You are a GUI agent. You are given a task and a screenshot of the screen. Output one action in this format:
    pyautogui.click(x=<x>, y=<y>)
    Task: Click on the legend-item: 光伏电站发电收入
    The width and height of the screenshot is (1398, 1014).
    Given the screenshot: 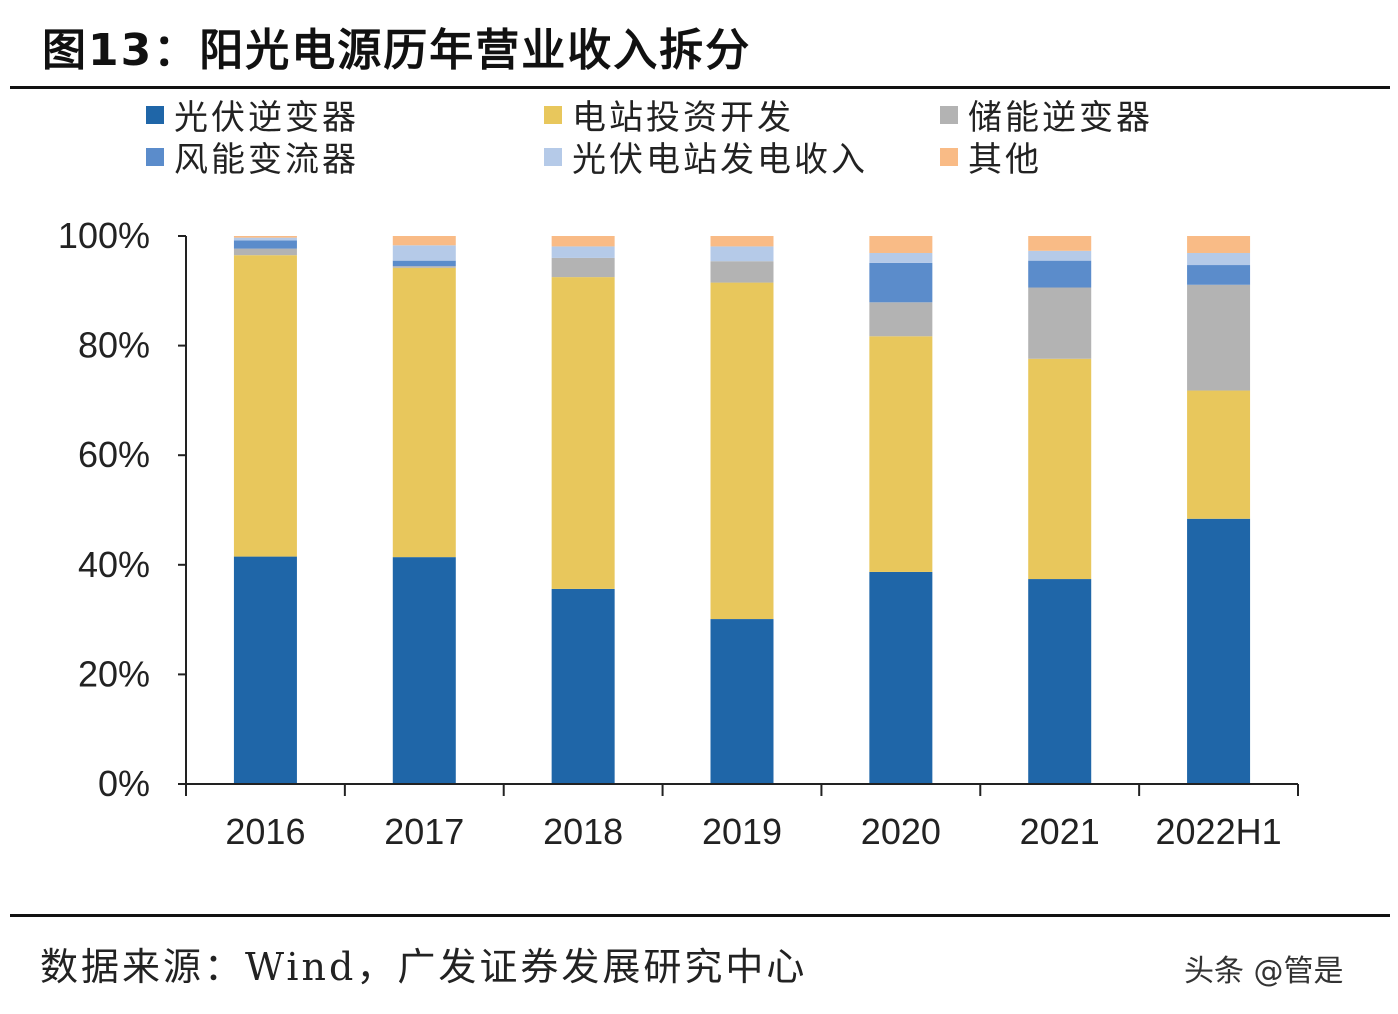 What is the action you would take?
    pyautogui.click(x=706, y=156)
    